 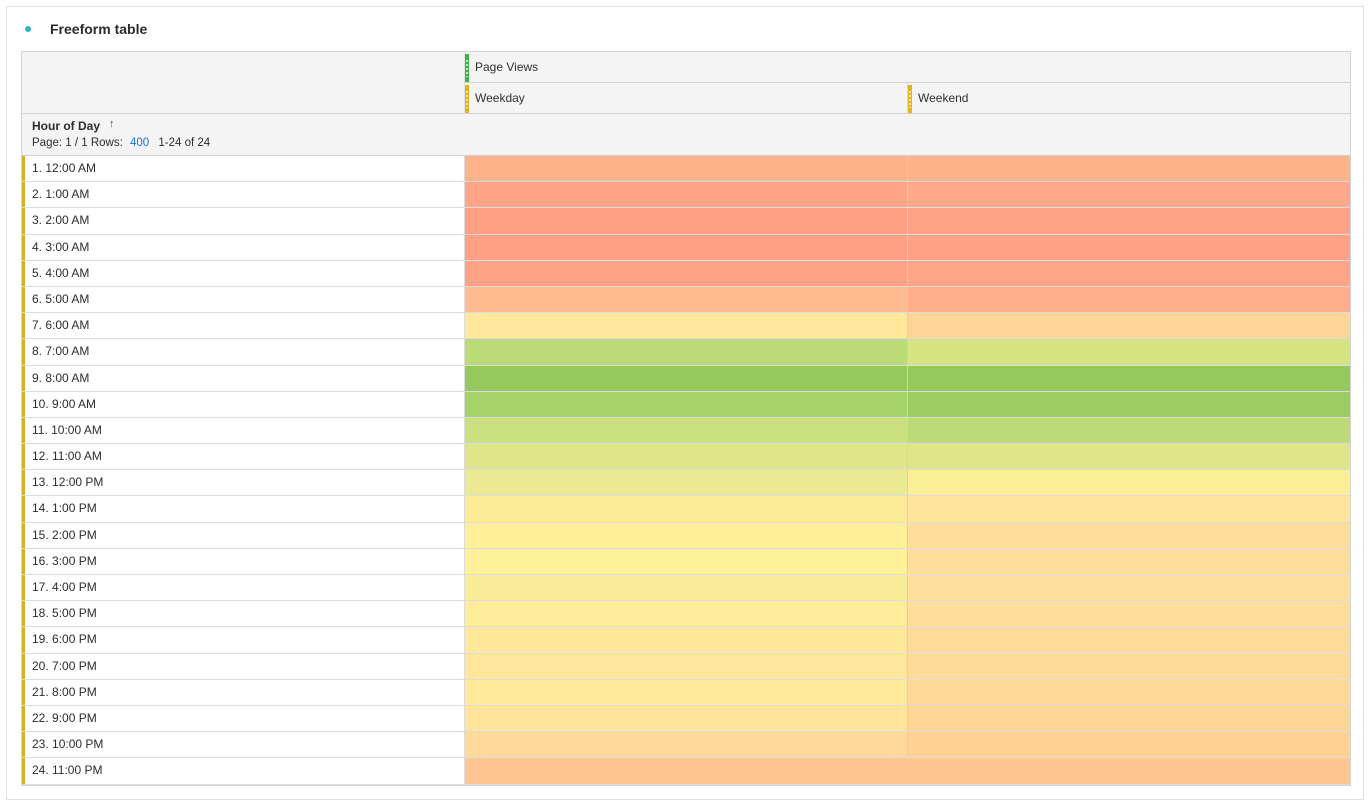 What do you see at coordinates (686, 98) in the screenshot?
I see `segment-column-header-weekday: Weekday` at bounding box center [686, 98].